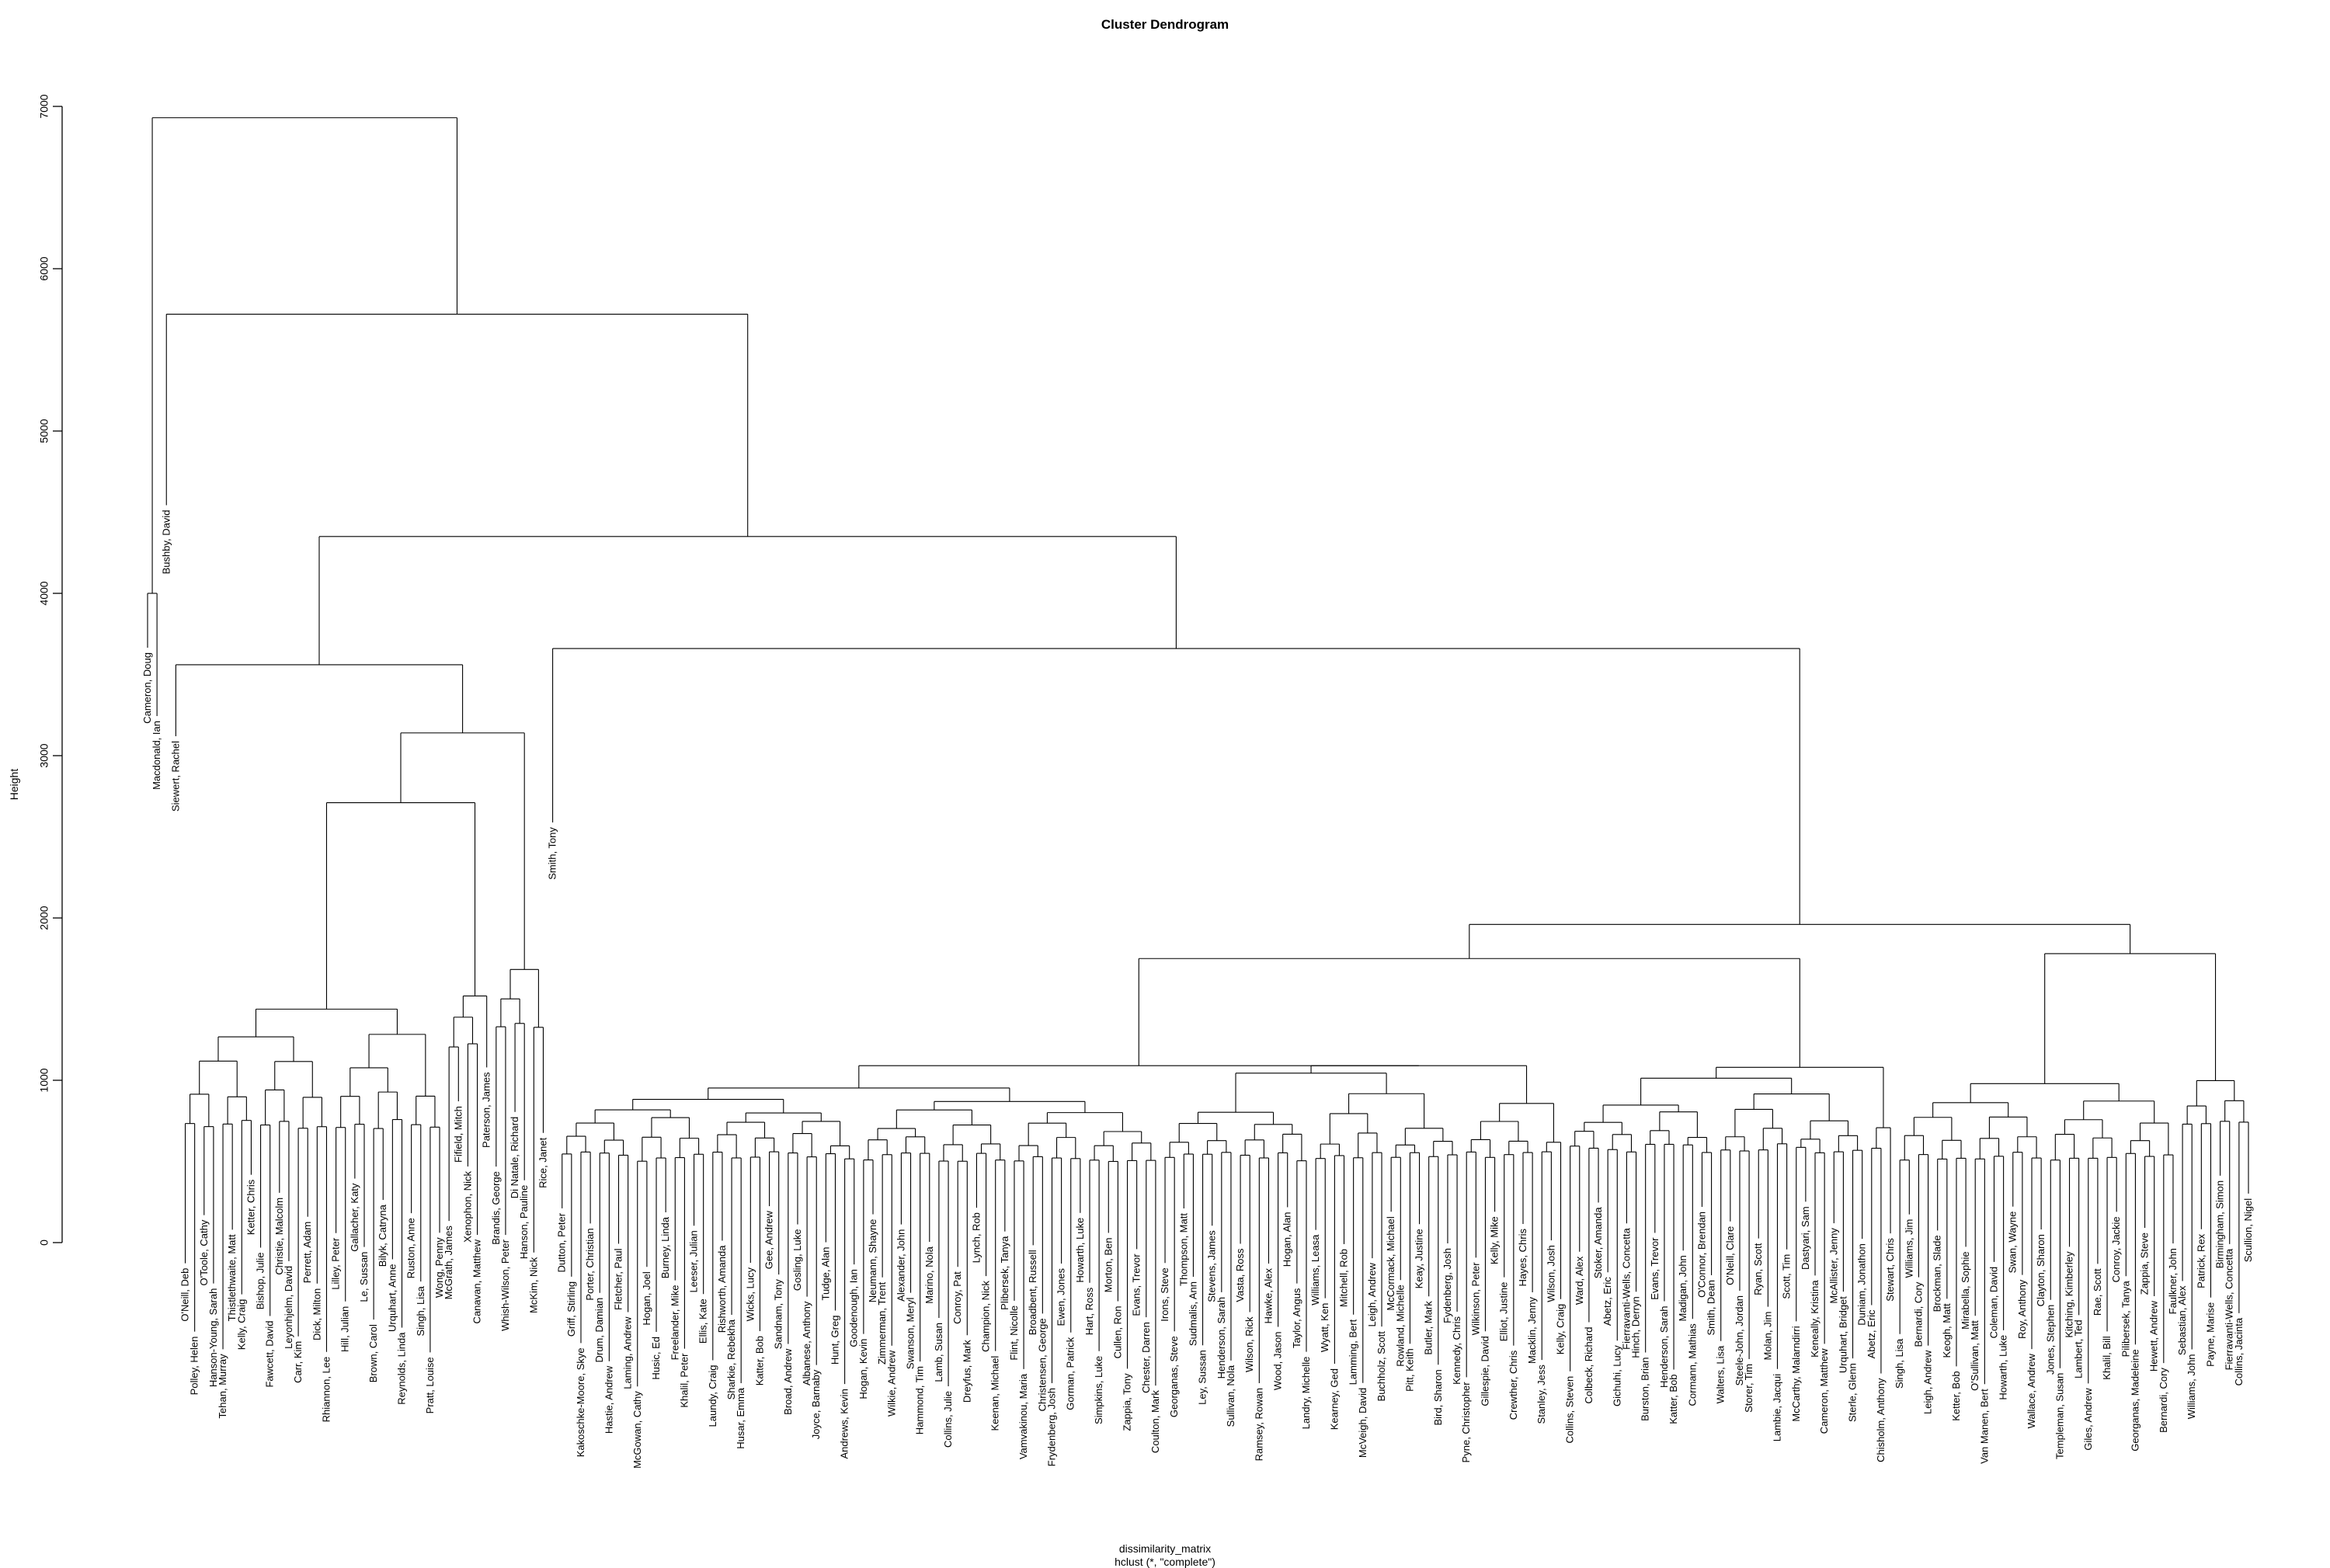 This screenshot has height=1568, width=2330. What do you see at coordinates (496, 1208) in the screenshot?
I see `leaf-label: Brandis, George` at bounding box center [496, 1208].